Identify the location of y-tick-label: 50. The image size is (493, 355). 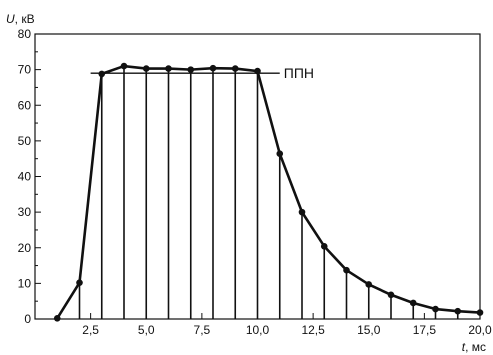
(25, 141).